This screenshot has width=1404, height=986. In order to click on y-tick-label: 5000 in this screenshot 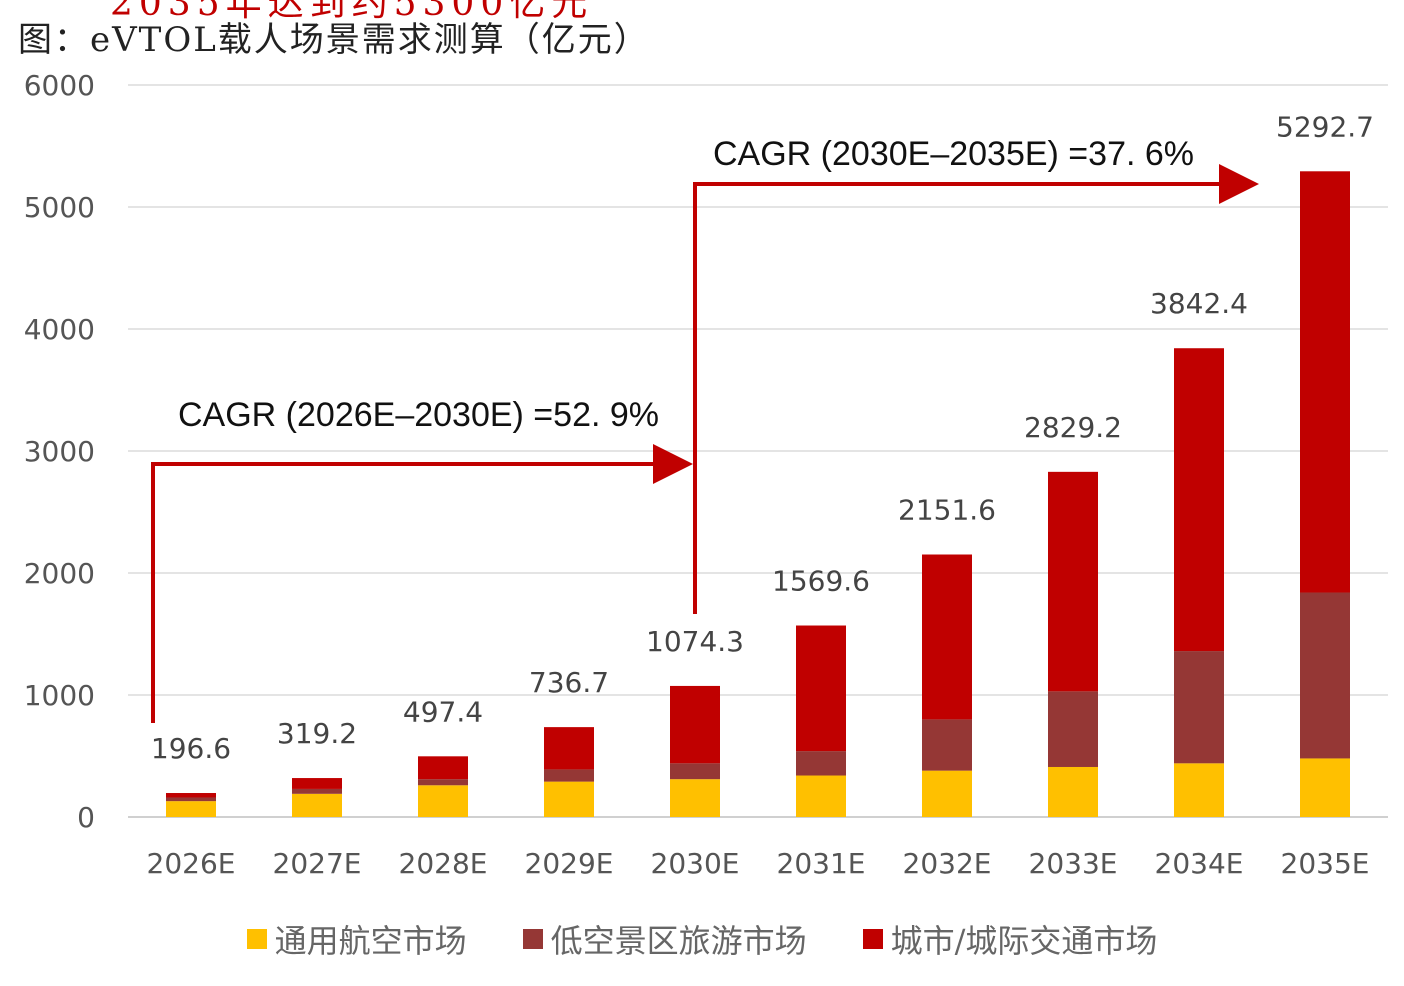, I will do `click(59, 207)`.